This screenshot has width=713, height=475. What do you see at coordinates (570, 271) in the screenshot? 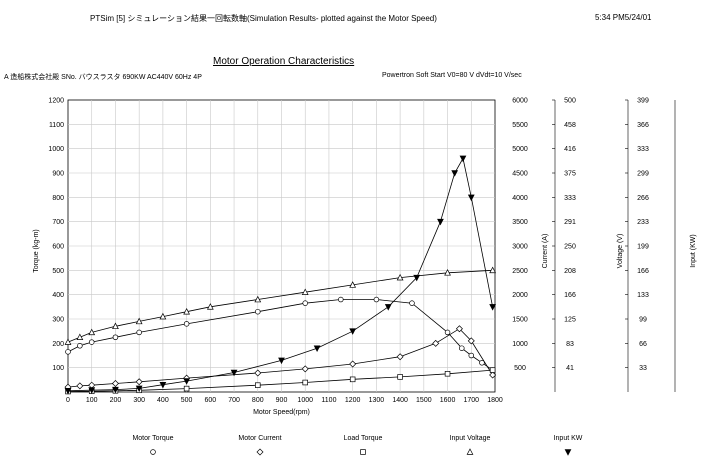
I see `y-tick-label: 208` at bounding box center [570, 271].